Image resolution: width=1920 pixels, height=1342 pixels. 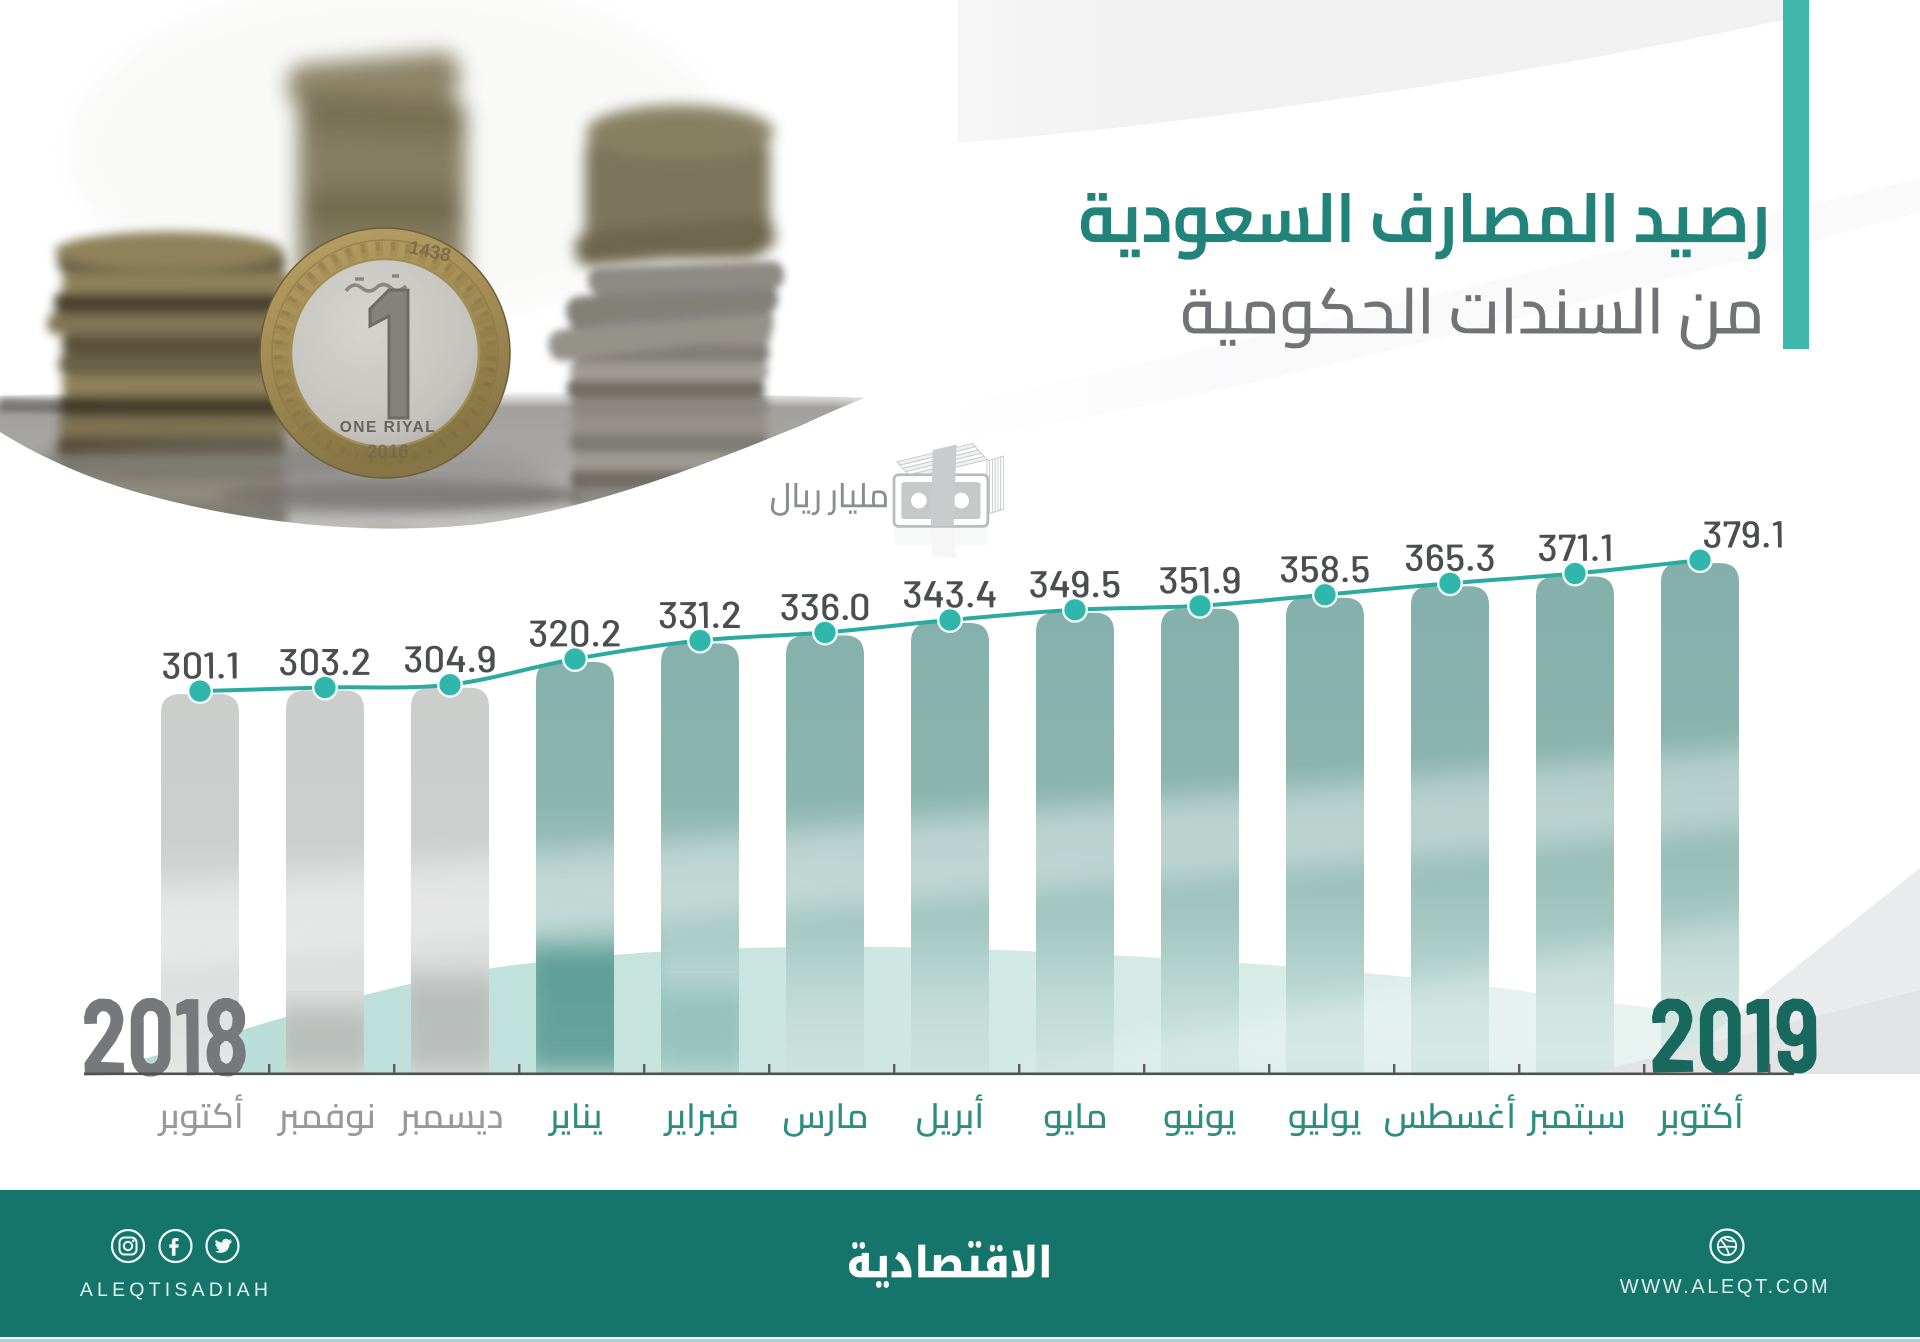 I want to click on svg-text: 2016, so click(x=388, y=452).